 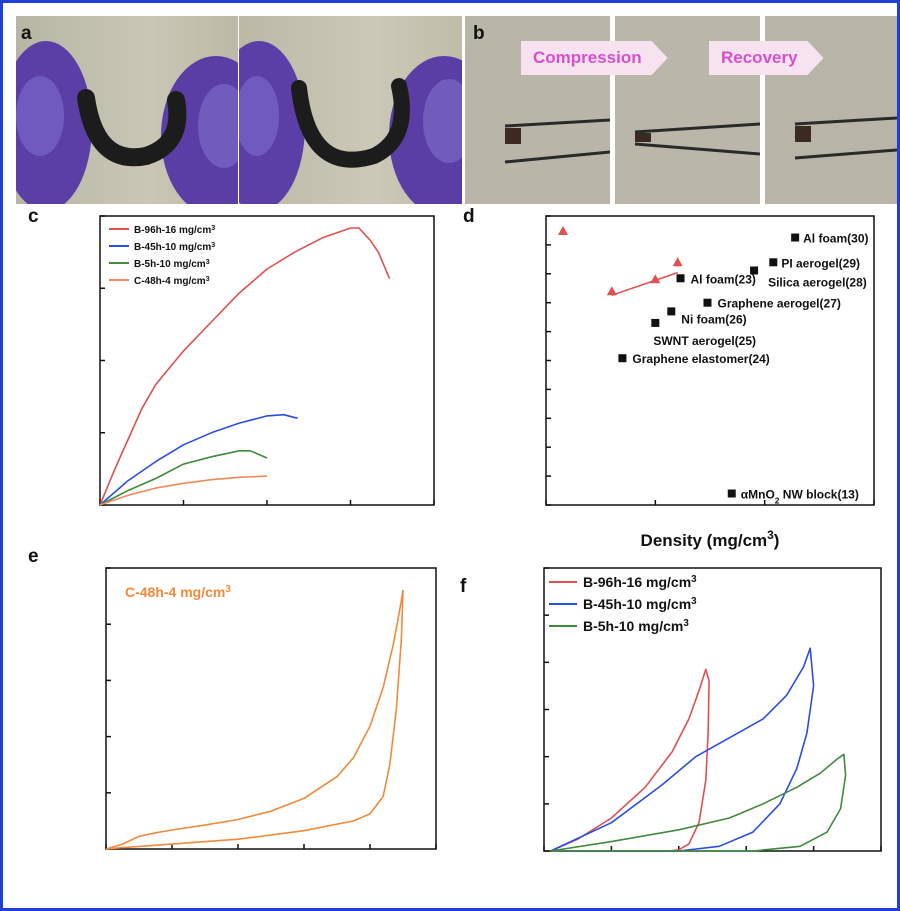 I want to click on reference-label-7: Graphene elastomer(24), so click(x=700, y=359).